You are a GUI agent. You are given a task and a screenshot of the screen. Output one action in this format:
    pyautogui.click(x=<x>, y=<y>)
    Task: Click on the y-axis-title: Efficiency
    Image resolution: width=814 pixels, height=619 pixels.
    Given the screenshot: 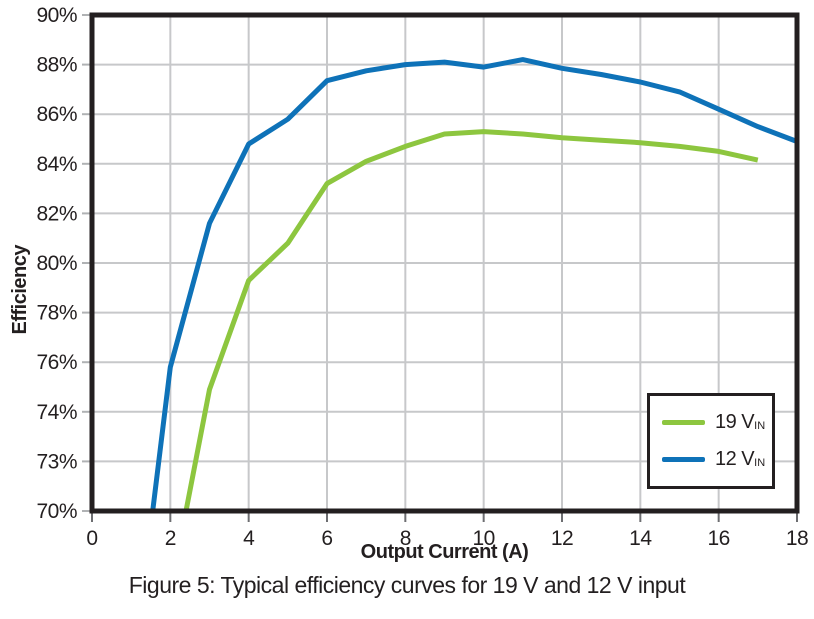 What is the action you would take?
    pyautogui.click(x=19, y=290)
    